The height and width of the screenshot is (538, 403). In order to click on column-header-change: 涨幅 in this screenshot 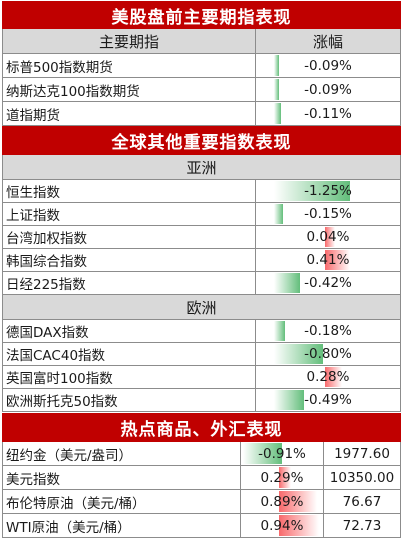, I will do `click(327, 41)`.